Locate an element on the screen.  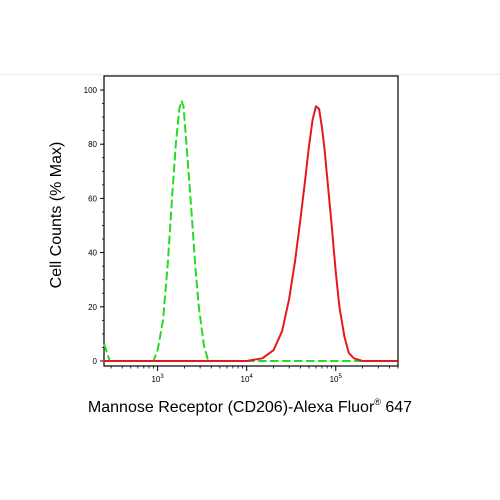
x-axis-label-text: Mannose Receptor (CD206)-Alexa Fluor is located at coordinates (231, 407).